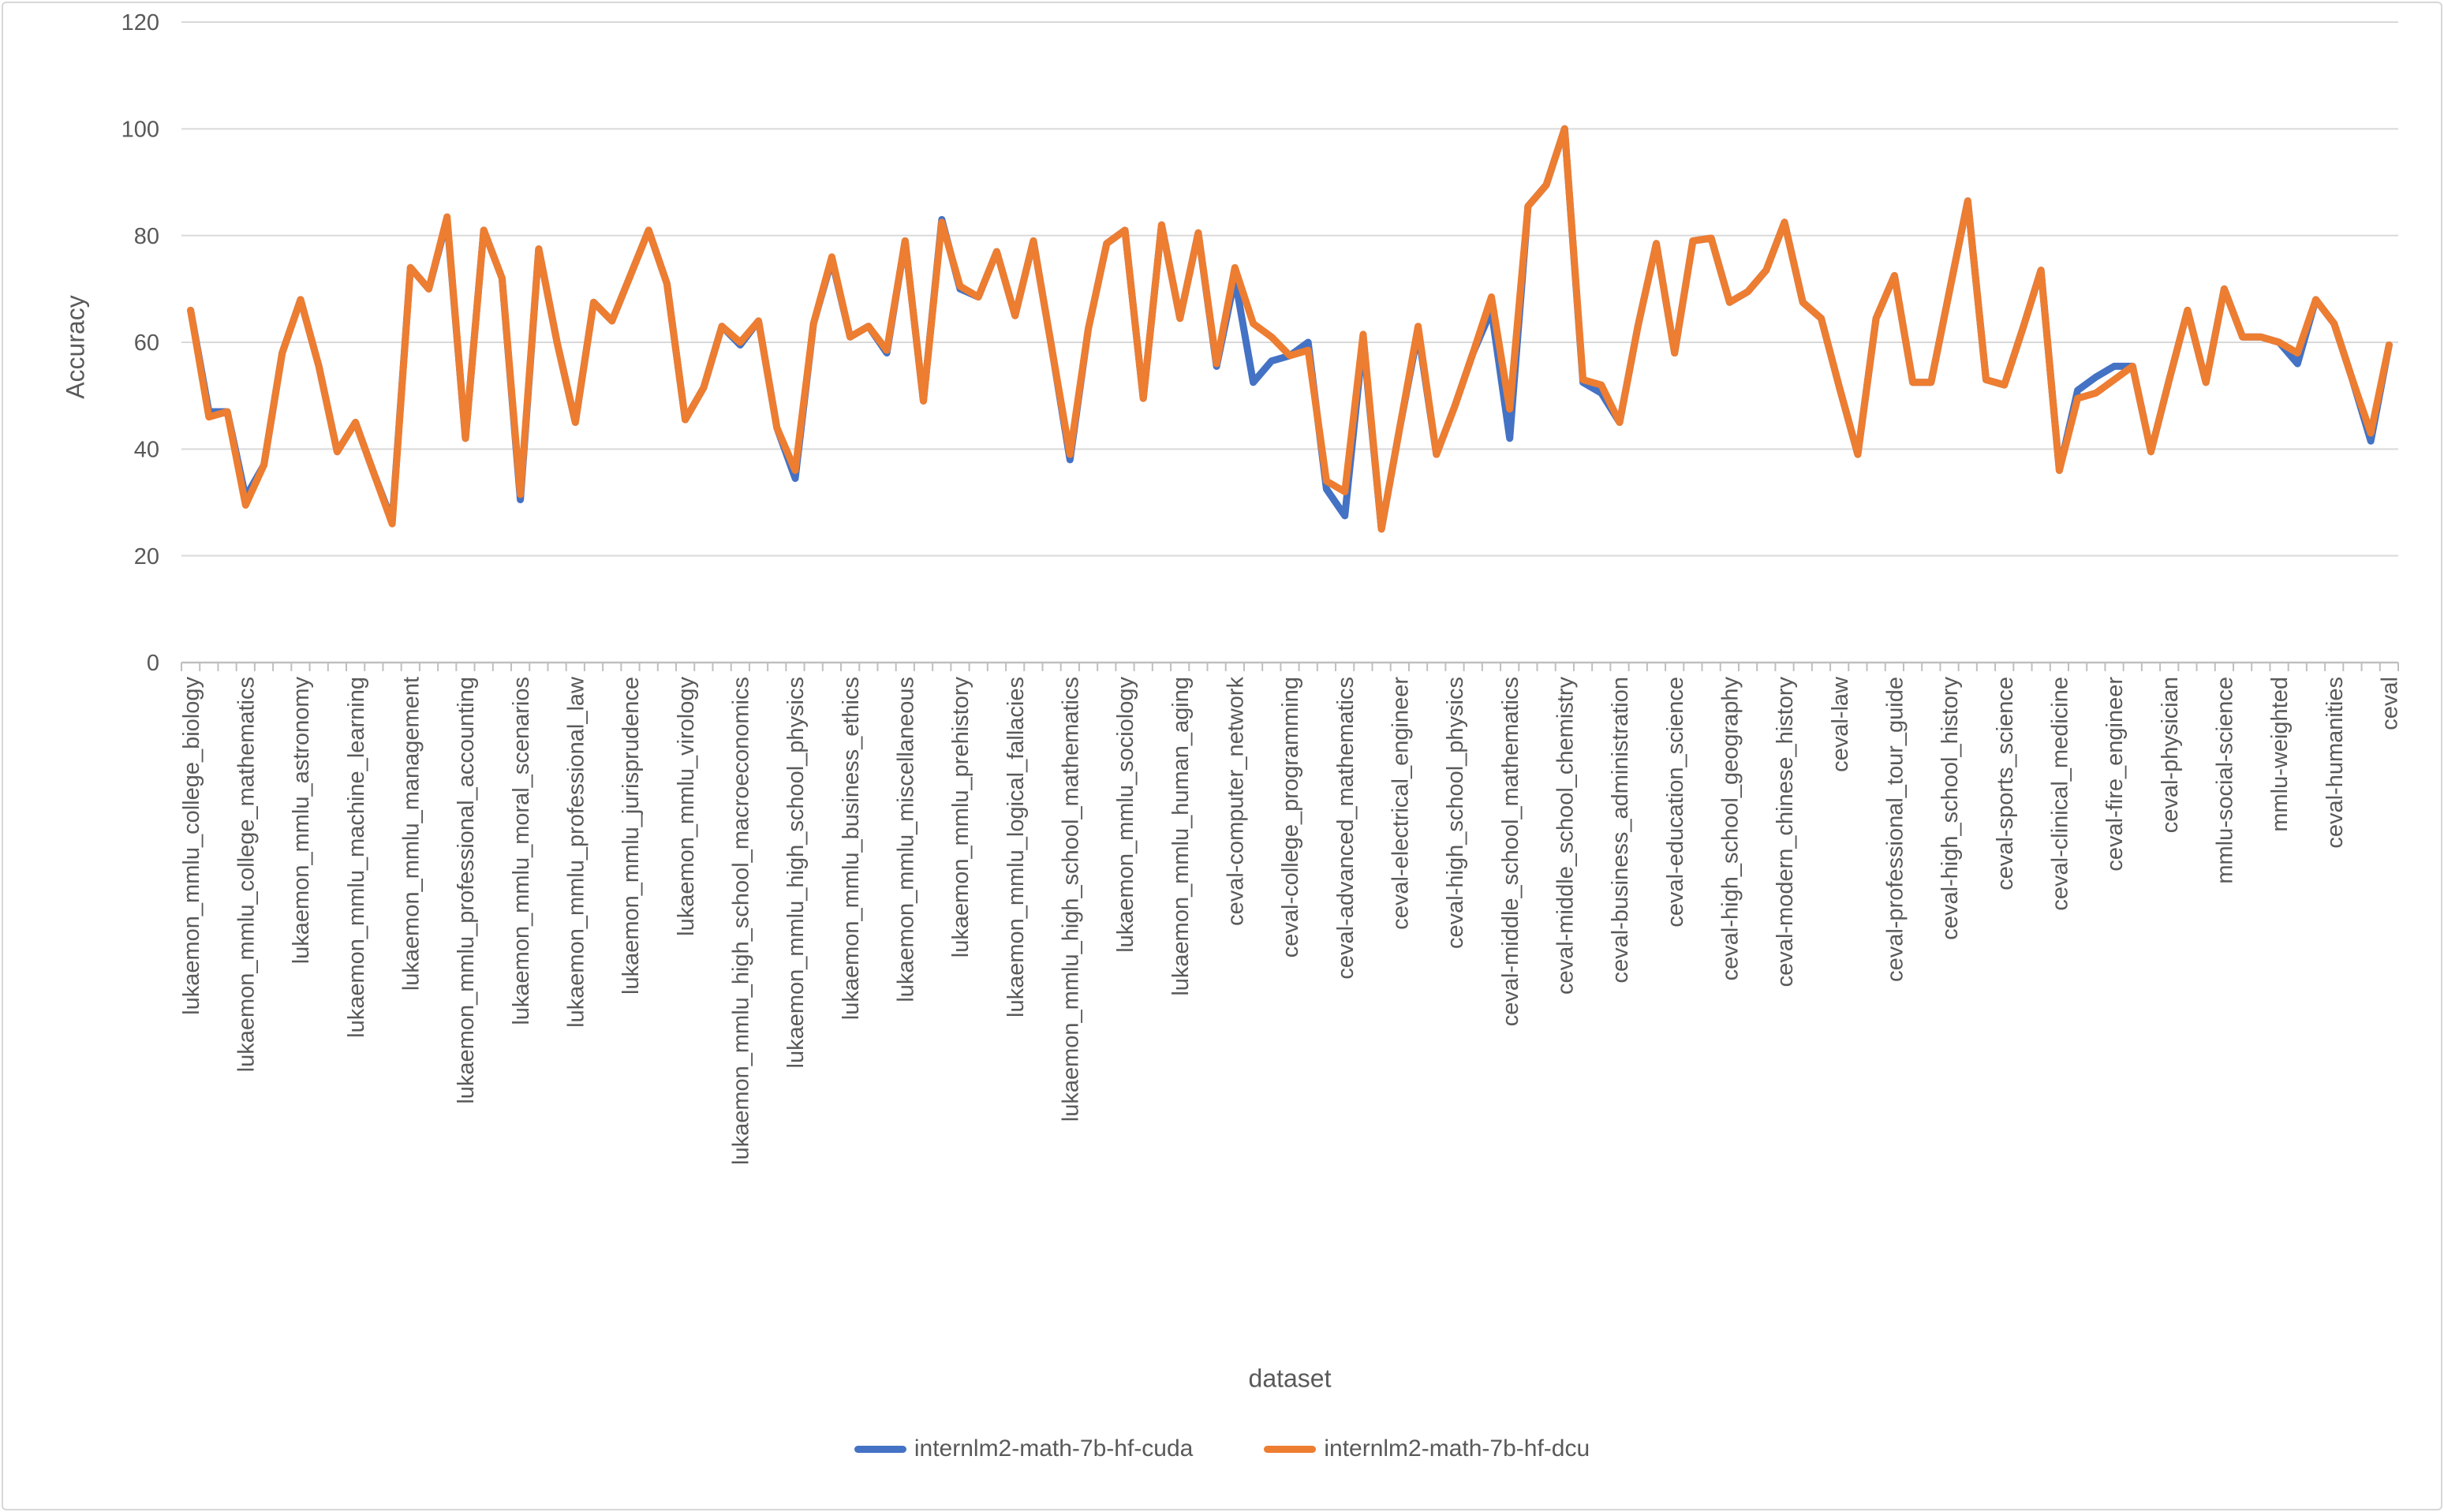 The width and height of the screenshot is (2444, 1512). I want to click on x-tick-label: lukaemon_mmlu_moral_scenarios, so click(522, 851).